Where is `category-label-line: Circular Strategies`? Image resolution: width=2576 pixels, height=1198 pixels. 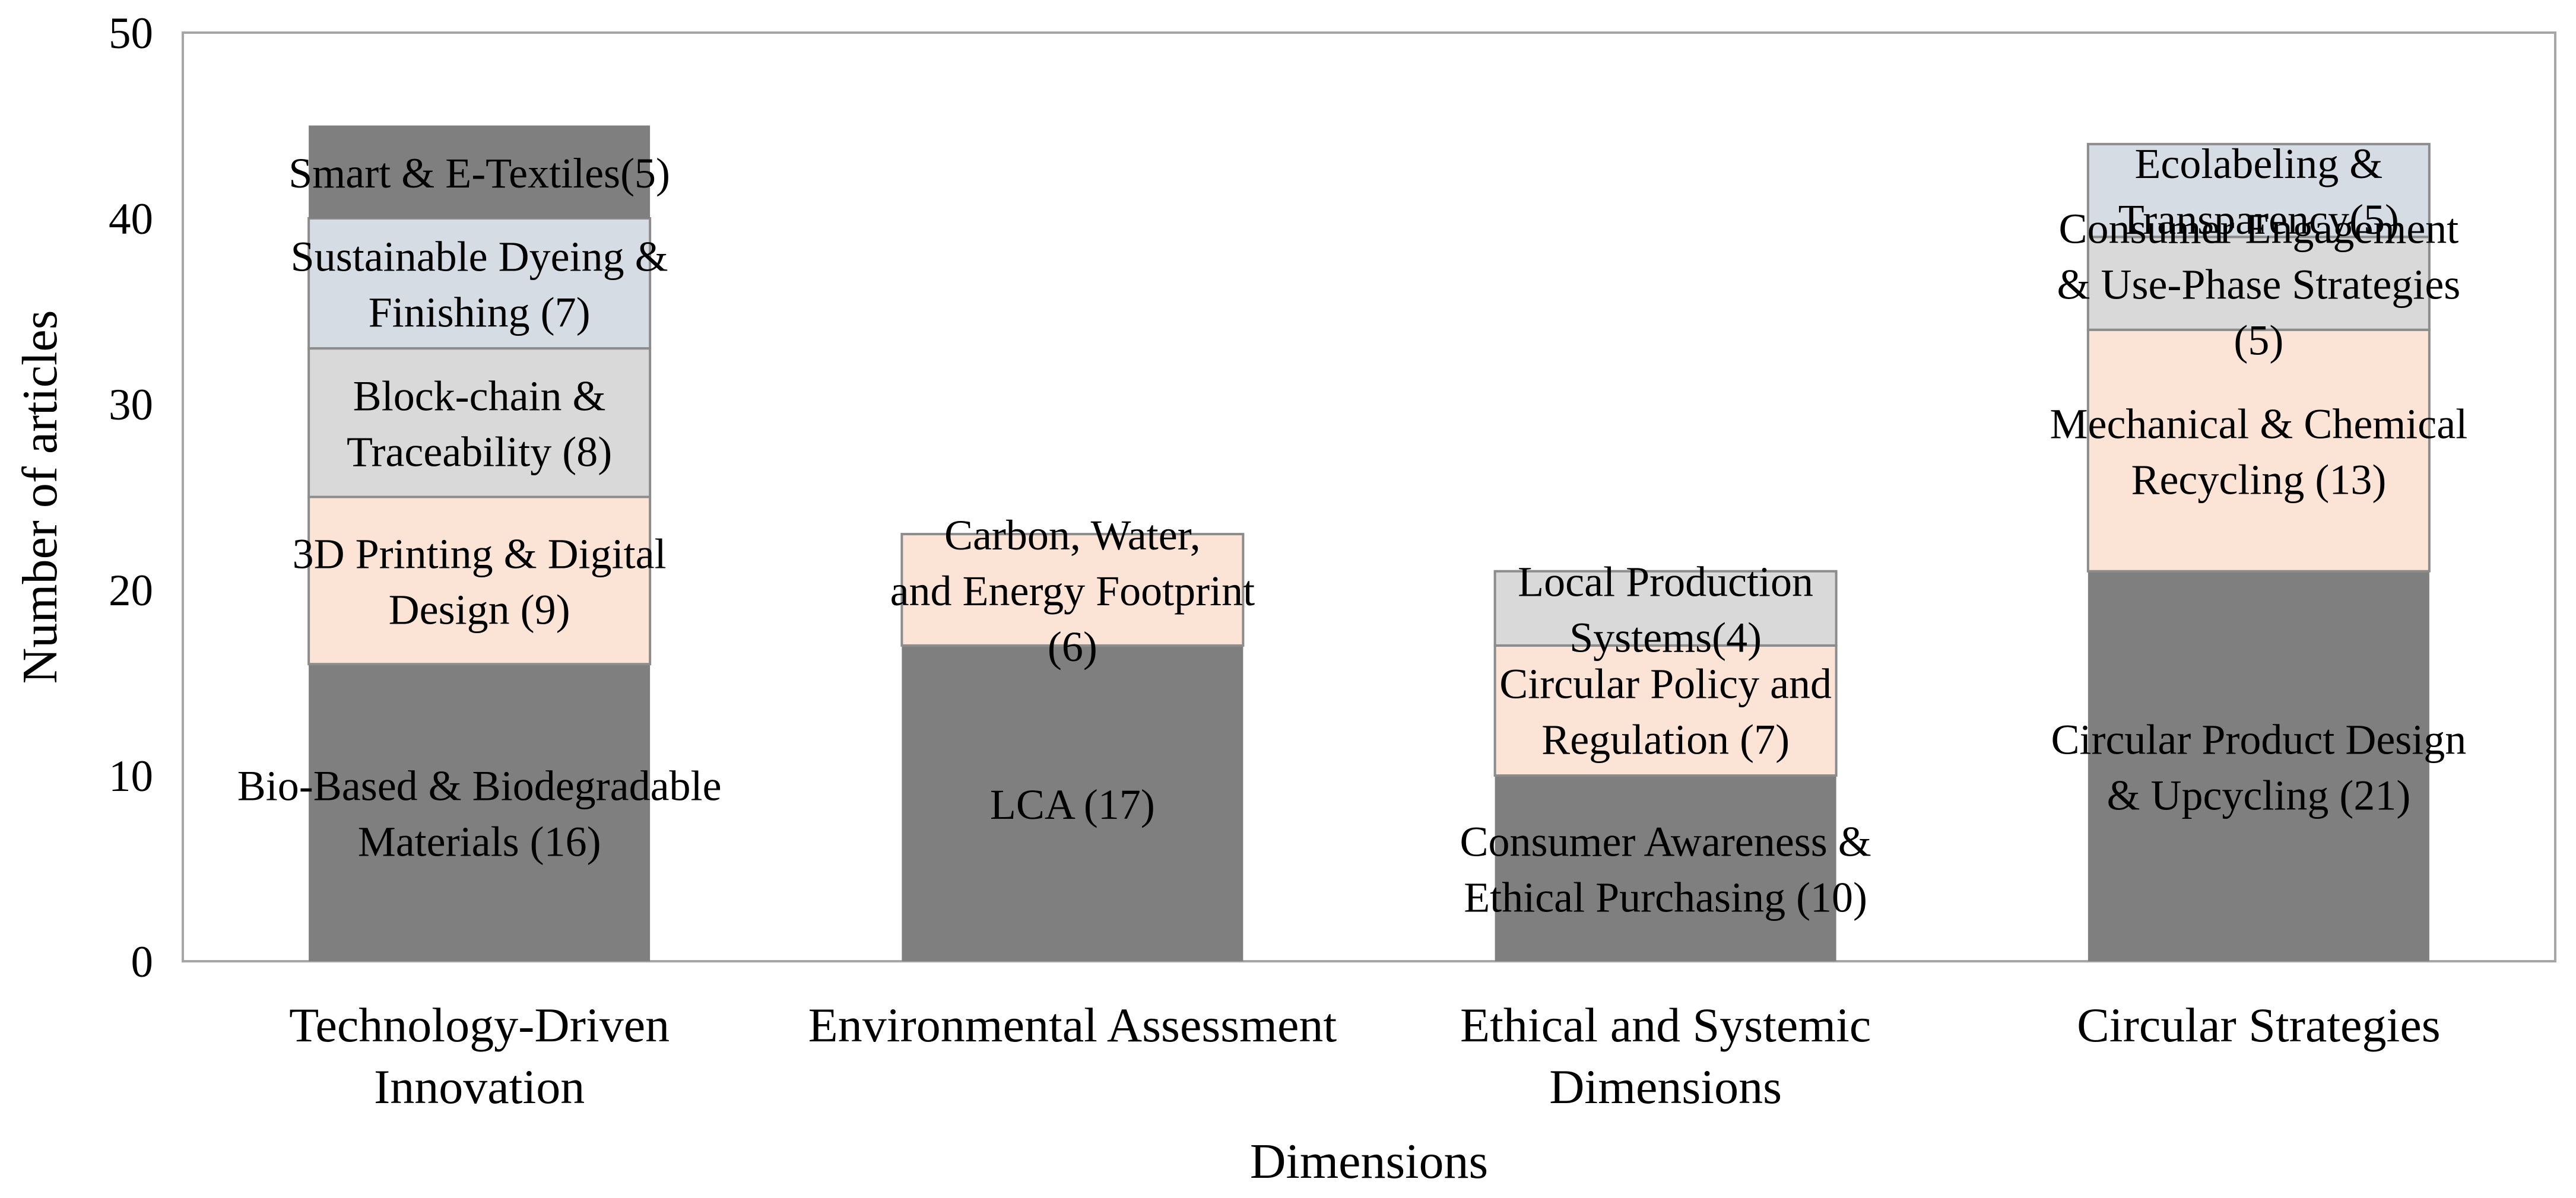 category-label-line: Circular Strategies is located at coordinates (2259, 1025).